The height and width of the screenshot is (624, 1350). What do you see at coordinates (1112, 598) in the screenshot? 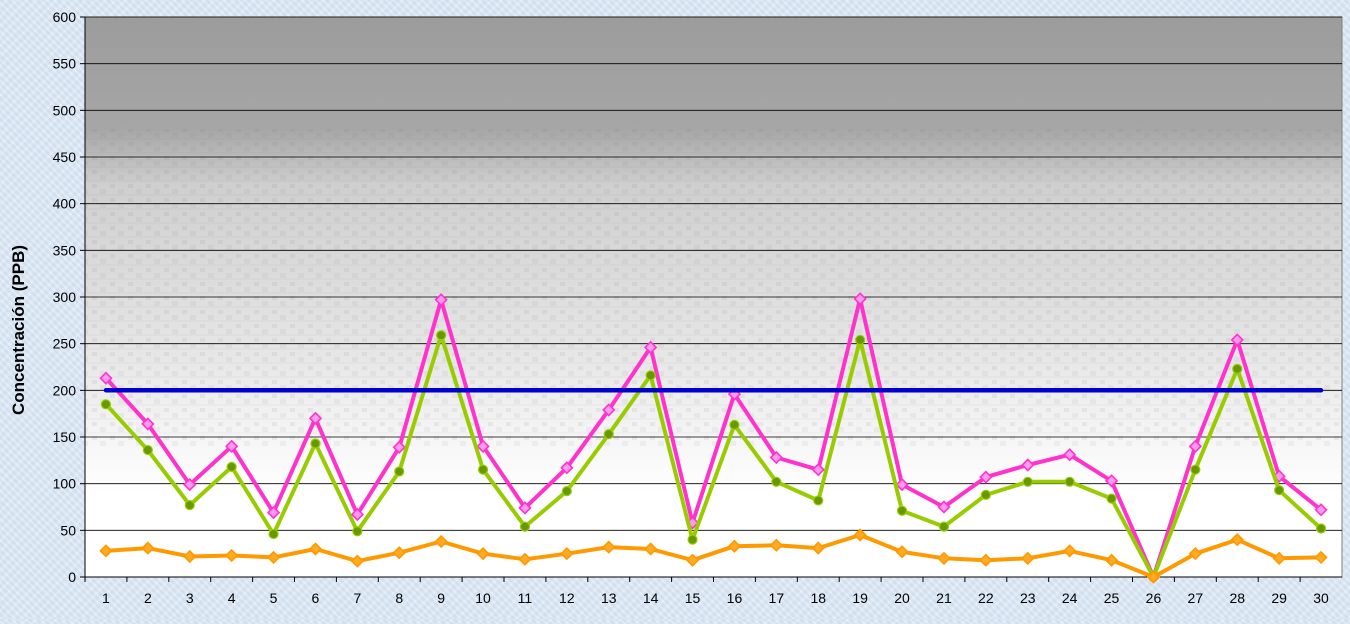
I see `x-tick-label: 25` at bounding box center [1112, 598].